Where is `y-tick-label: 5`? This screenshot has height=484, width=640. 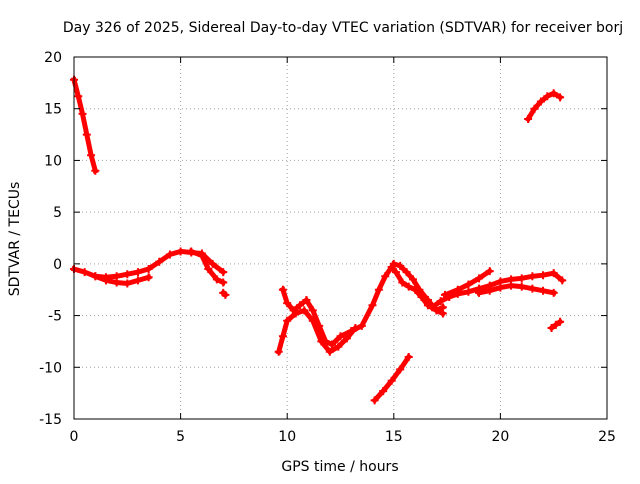
y-tick-label: 5 is located at coordinates (57, 213).